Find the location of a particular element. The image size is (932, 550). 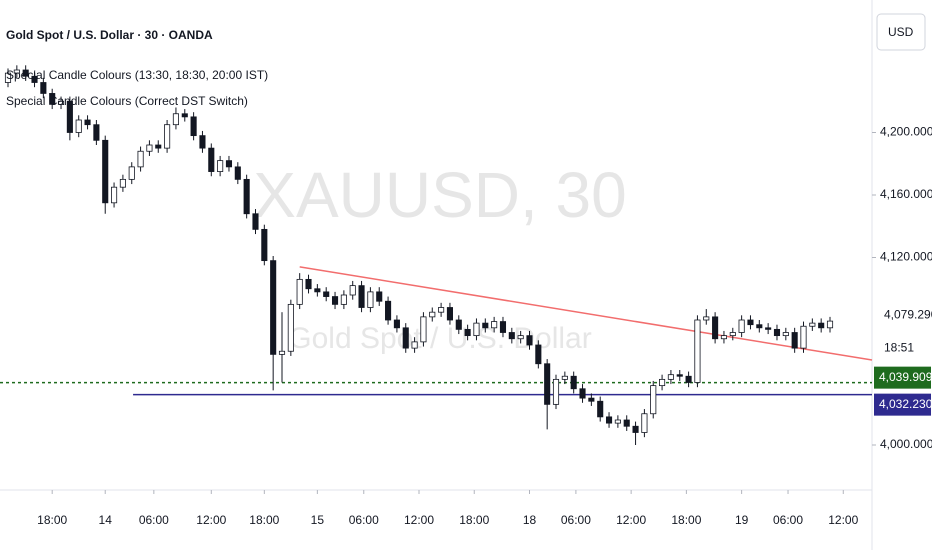

watermark: XAUUSD, 30 is located at coordinates (439, 195).